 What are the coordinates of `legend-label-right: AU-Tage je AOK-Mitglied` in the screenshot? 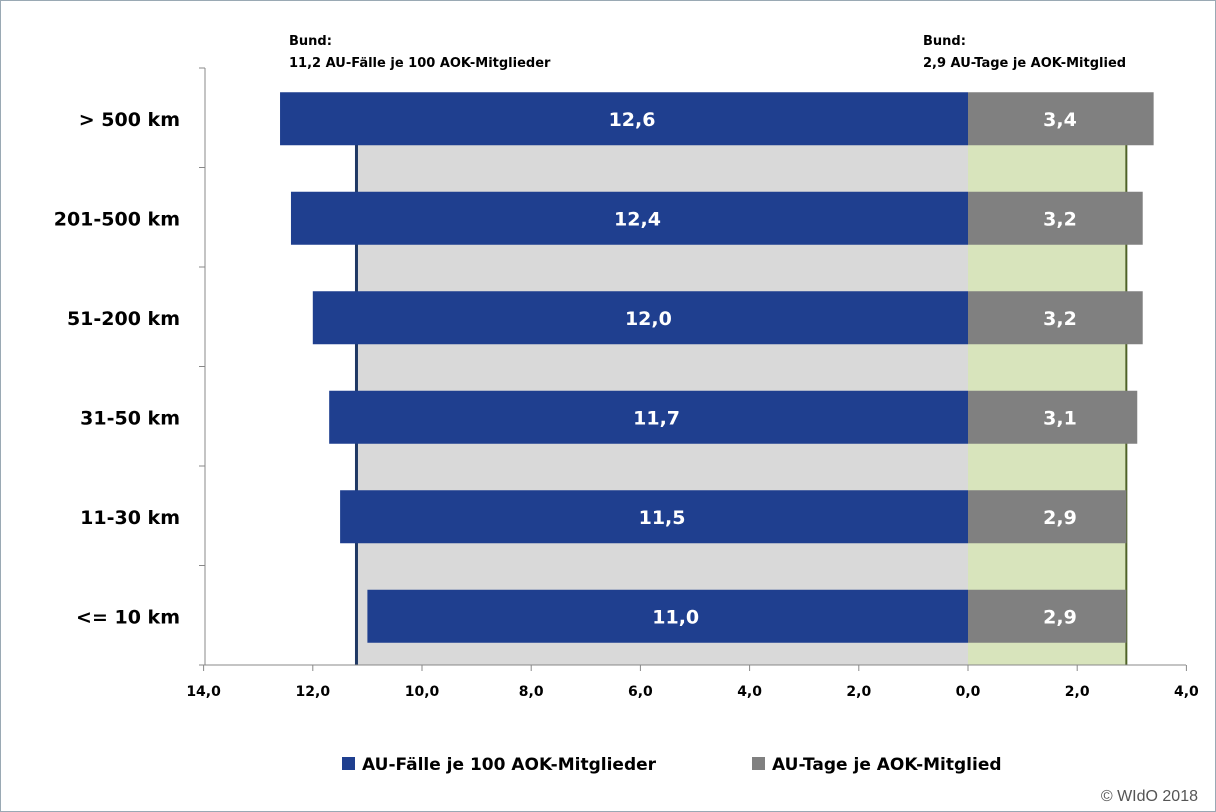 It's located at (887, 765).